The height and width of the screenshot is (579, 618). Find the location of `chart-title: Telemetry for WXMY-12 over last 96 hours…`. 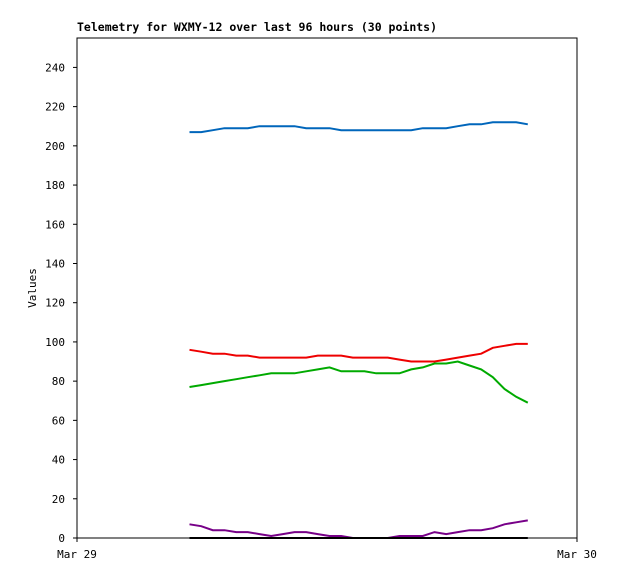

chart-title: Telemetry for WXMY-12 over last 96 hours… is located at coordinates (257, 27).